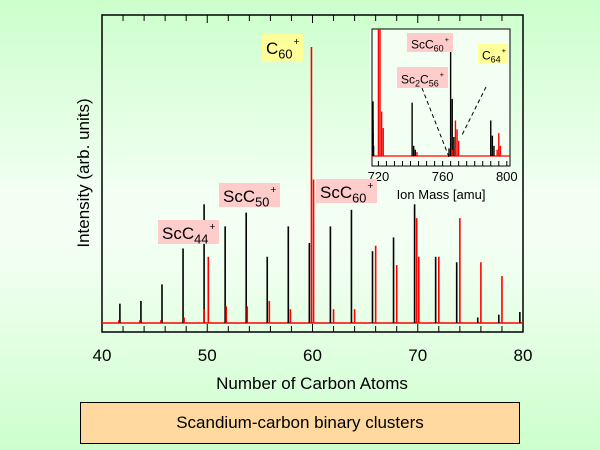 The width and height of the screenshot is (600, 450). What do you see at coordinates (507, 176) in the screenshot?
I see `inset-x-tick-label: 800` at bounding box center [507, 176].